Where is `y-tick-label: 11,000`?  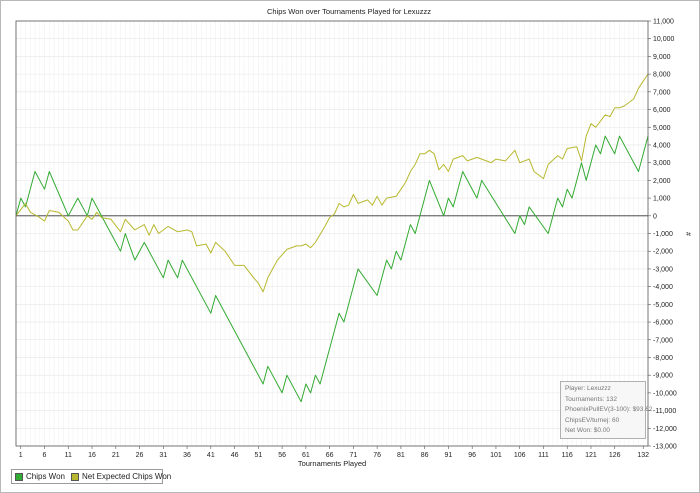
y-tick-label: 11,000 is located at coordinates (663, 22).